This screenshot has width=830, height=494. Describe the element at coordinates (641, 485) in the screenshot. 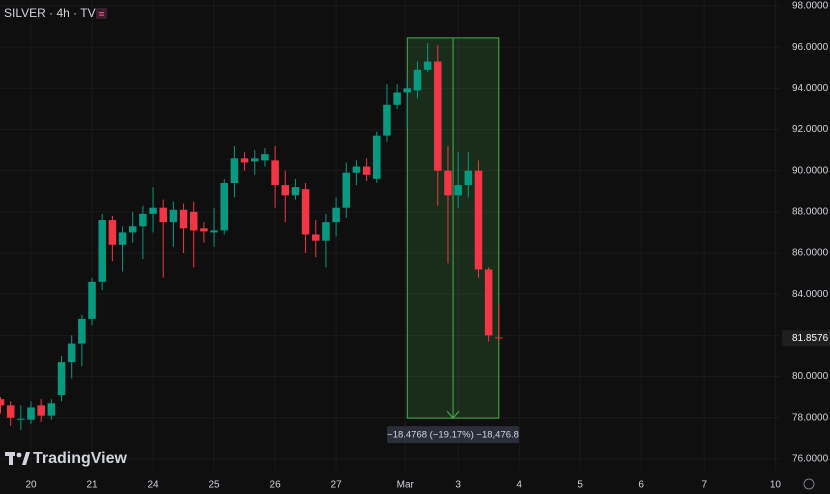

I see `x-tick-label: 6` at that location.